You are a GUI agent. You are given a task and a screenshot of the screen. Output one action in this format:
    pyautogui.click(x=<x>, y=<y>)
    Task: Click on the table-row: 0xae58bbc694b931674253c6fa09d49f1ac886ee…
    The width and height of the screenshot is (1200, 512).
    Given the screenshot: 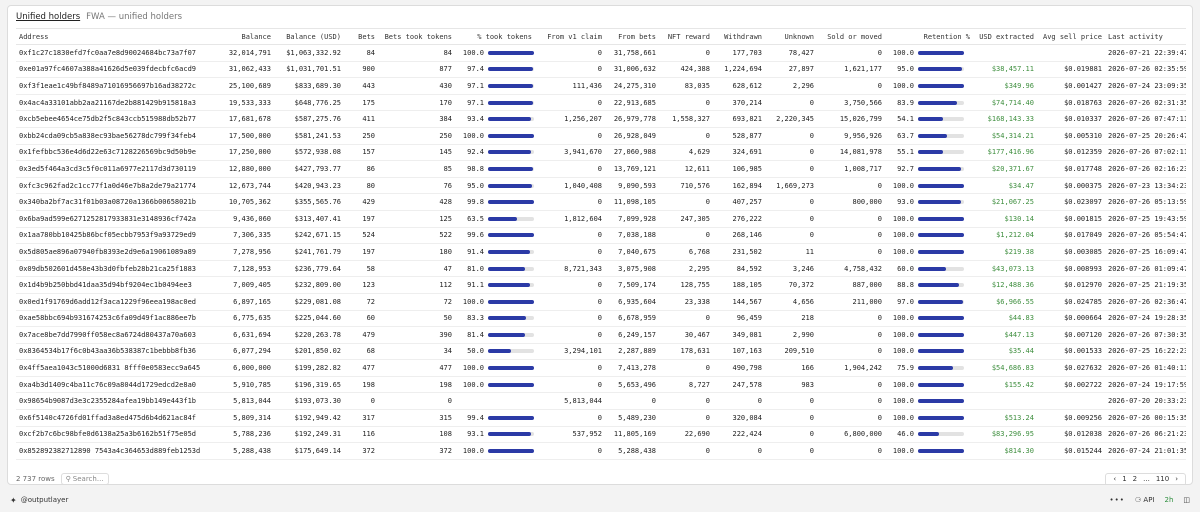 What is the action you would take?
    pyautogui.click(x=601, y=319)
    